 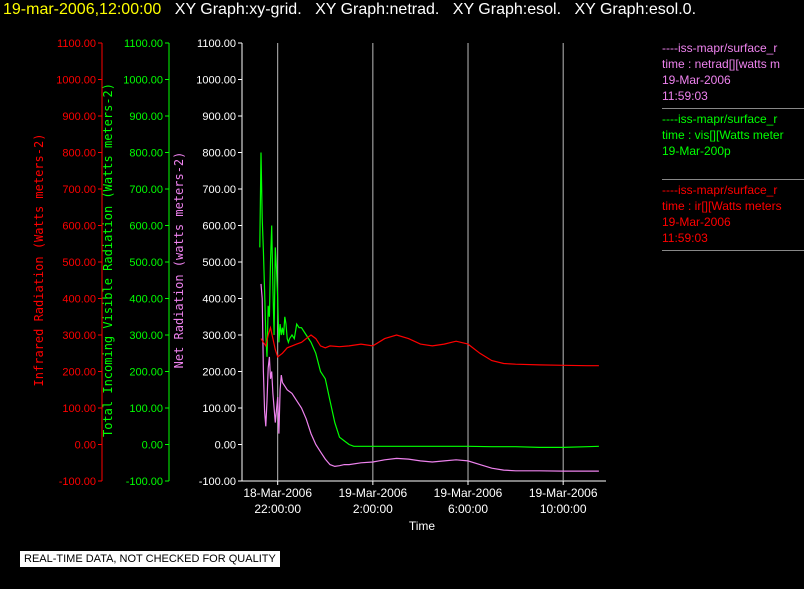 I want to click on y-tick-label-1-5: 400.00, so click(x=146, y=300).